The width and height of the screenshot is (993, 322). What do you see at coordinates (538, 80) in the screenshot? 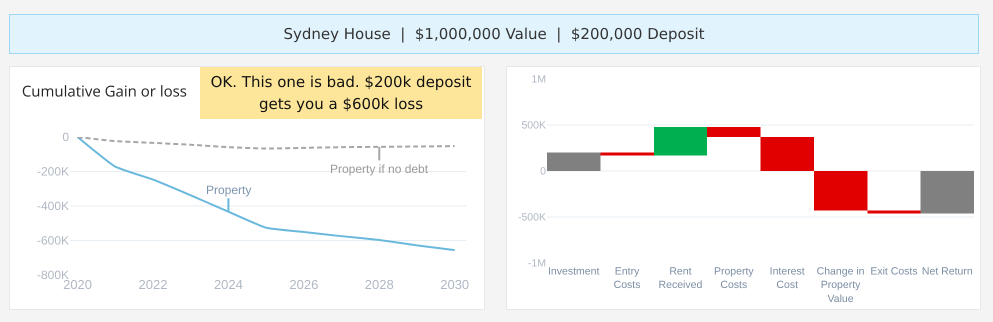
I see `y-tick-label: 1M` at bounding box center [538, 80].